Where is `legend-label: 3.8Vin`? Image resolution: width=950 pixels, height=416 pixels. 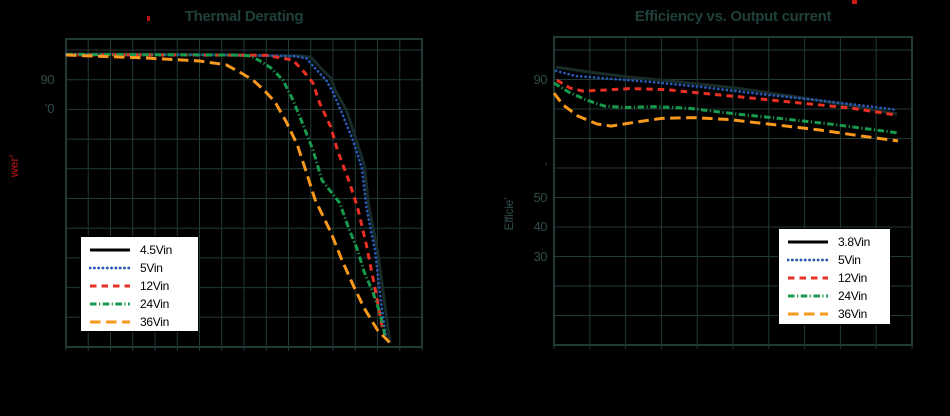
legend-label: 3.8Vin is located at coordinates (854, 242).